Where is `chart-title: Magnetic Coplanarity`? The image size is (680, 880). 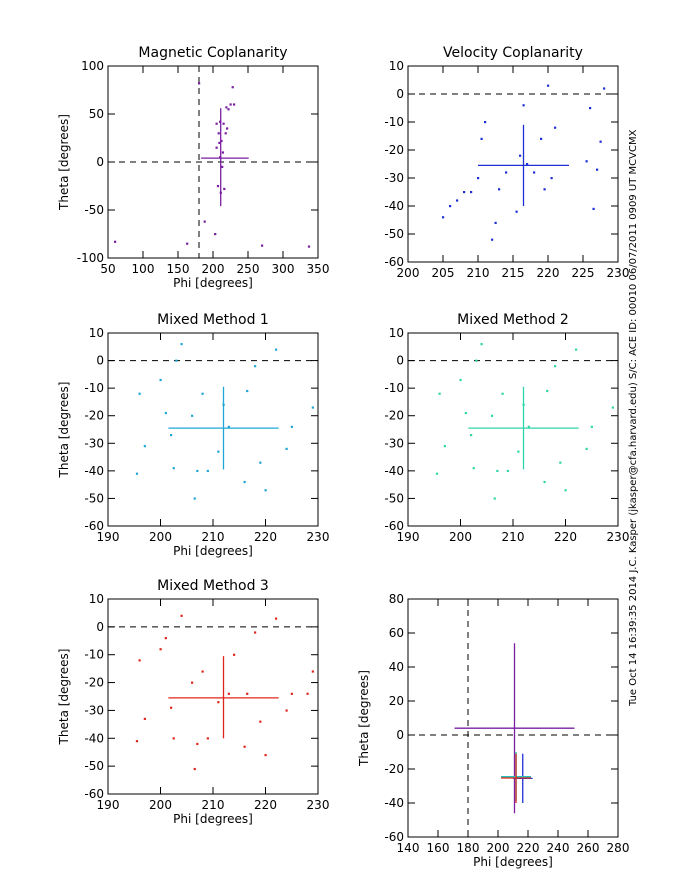
chart-title: Magnetic Coplanarity is located at coordinates (212, 53).